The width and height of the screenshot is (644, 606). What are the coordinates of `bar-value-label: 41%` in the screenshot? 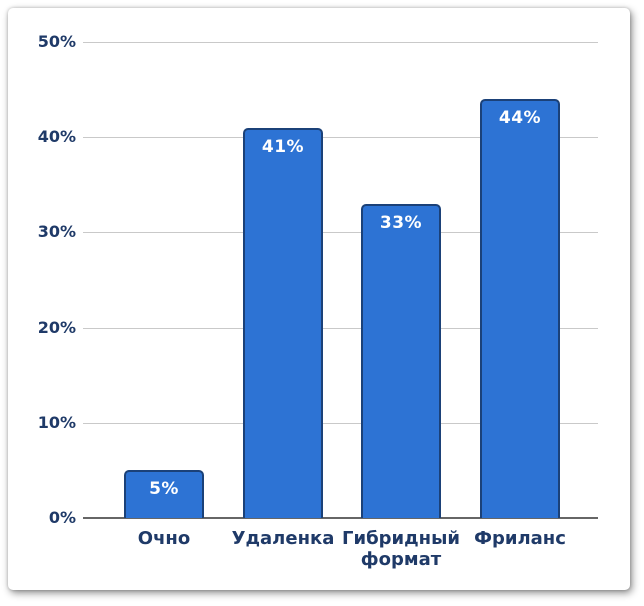 It's located at (283, 146).